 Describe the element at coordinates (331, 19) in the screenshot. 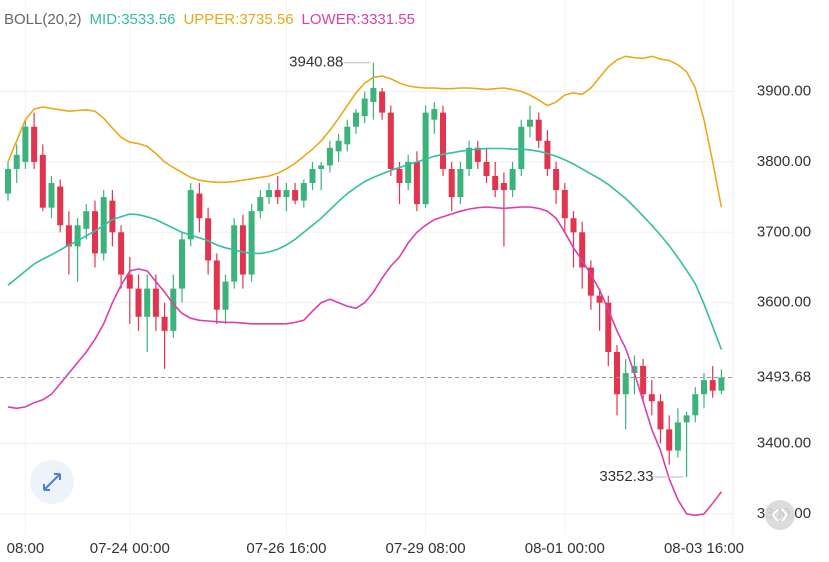

I see `legend-name: LOWER:` at that location.